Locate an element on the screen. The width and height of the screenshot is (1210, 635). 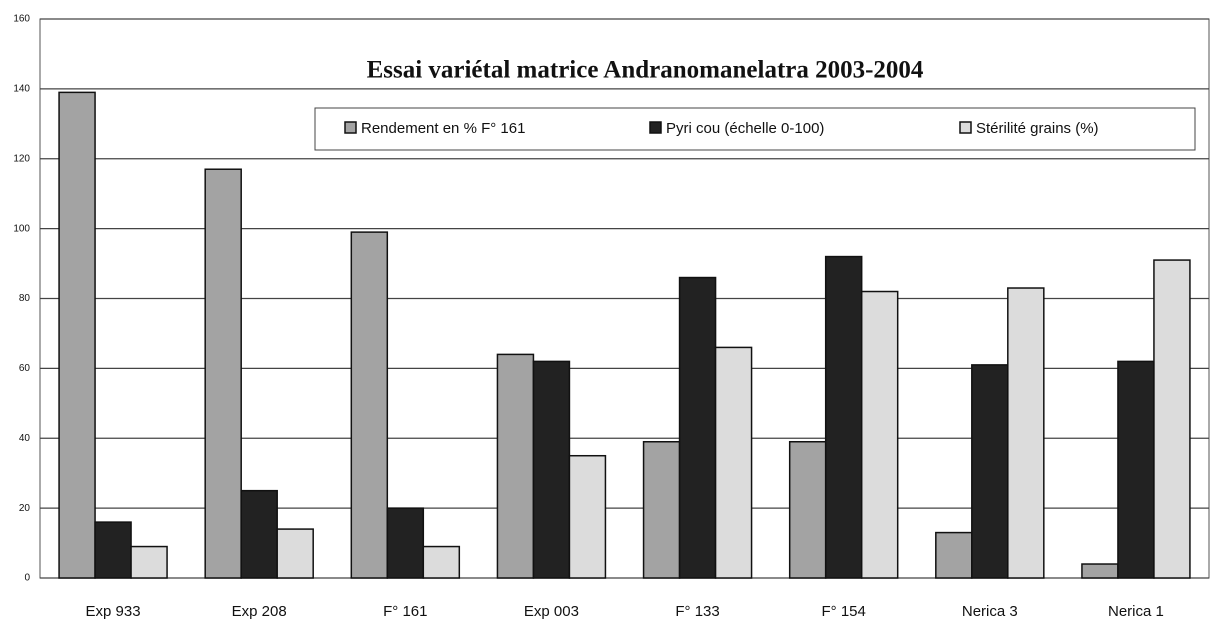
legend-box is located at coordinates (755, 129).